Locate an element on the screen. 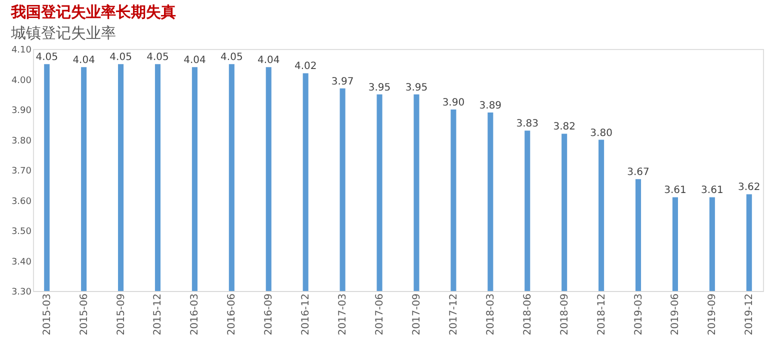 The image size is (773, 340). x-tick-label: 2018-09 is located at coordinates (564, 315).